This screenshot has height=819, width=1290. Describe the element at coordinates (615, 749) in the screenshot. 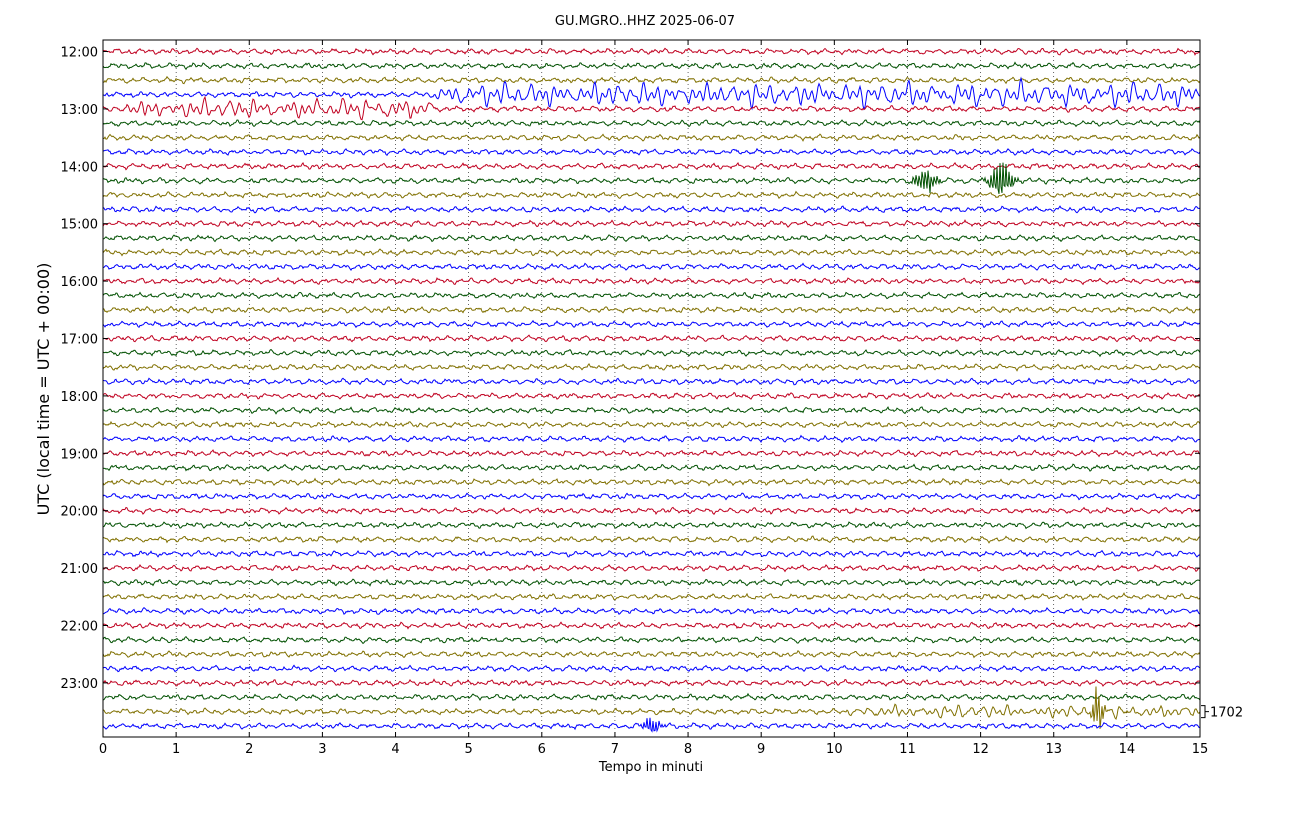

I see `x-tick-label: 7` at that location.